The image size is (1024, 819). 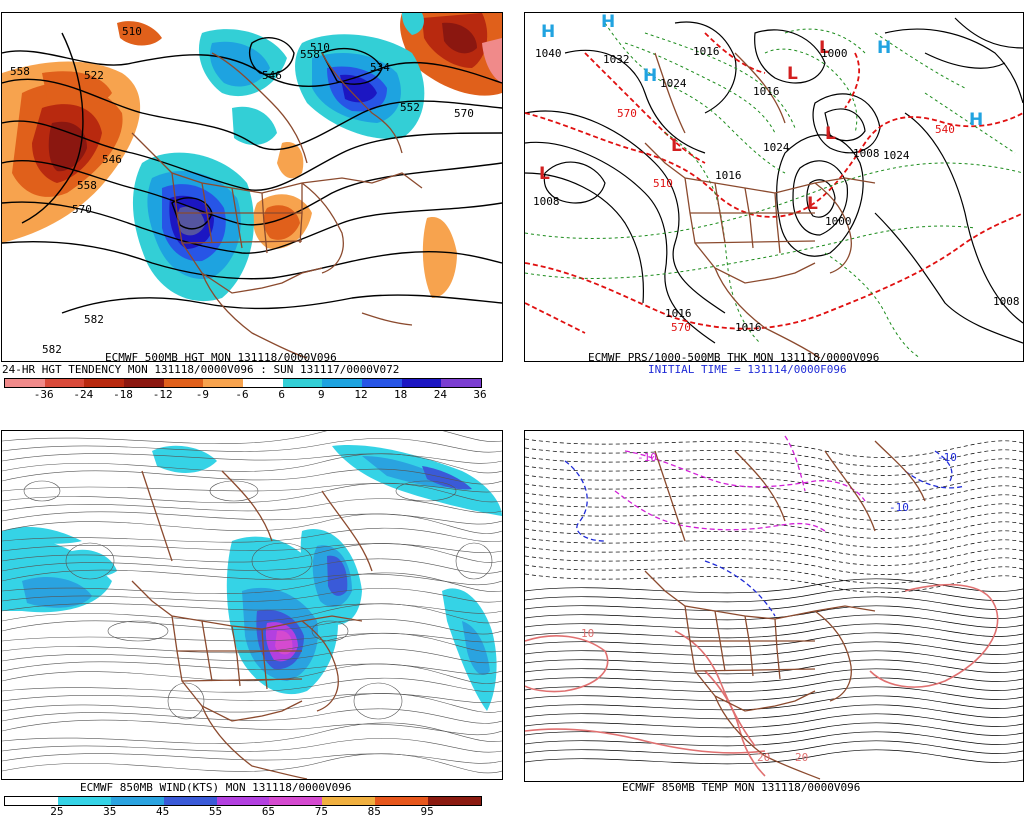 What do you see at coordinates (245, 394) in the screenshot?
I see `legend-tendency-labels: -36 -24 -18 -12 -9 -6 6 9 12 18 24 36` at bounding box center [245, 394].